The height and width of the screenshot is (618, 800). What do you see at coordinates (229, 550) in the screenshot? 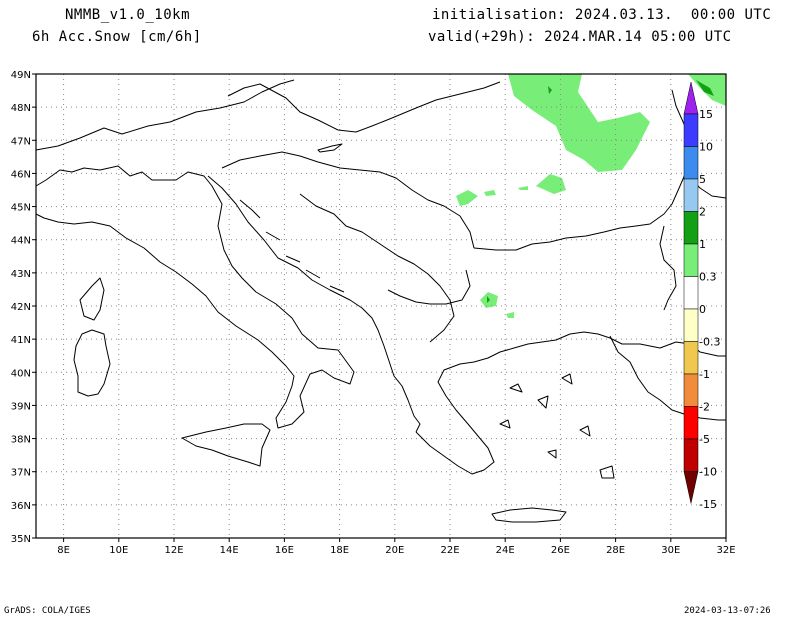
I see `lon-label: 14E` at bounding box center [229, 550].